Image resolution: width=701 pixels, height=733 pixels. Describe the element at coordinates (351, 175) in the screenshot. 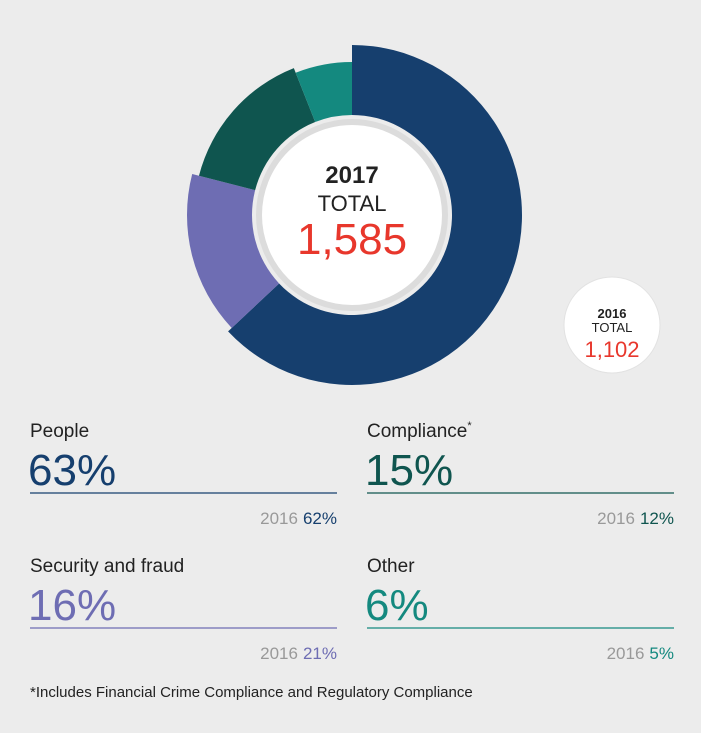

I see `center-year: 2017` at that location.